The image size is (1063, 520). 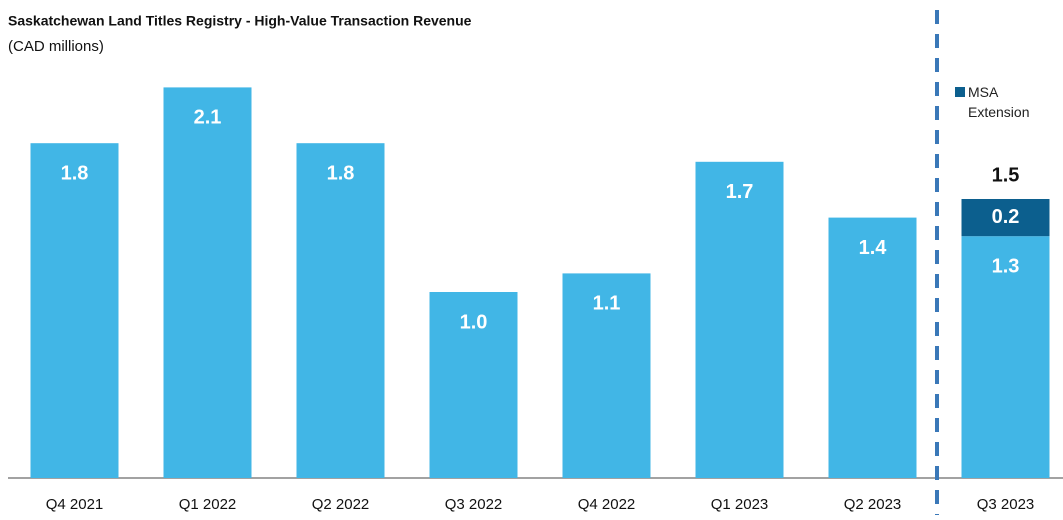 What do you see at coordinates (740, 192) in the screenshot?
I see `data-label: 1.7` at bounding box center [740, 192].